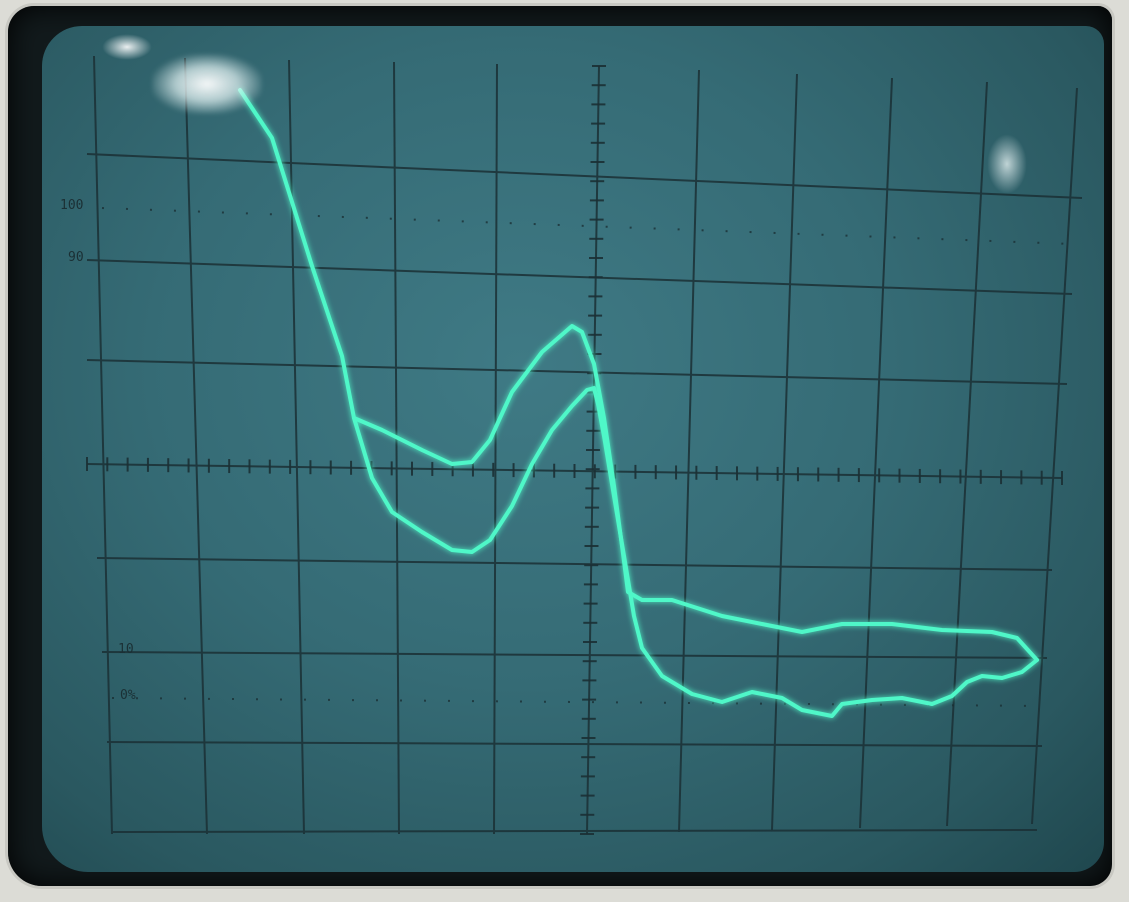 This screenshot has width=1129, height=902. I want to click on graticule-label-10: 10, so click(126, 649).